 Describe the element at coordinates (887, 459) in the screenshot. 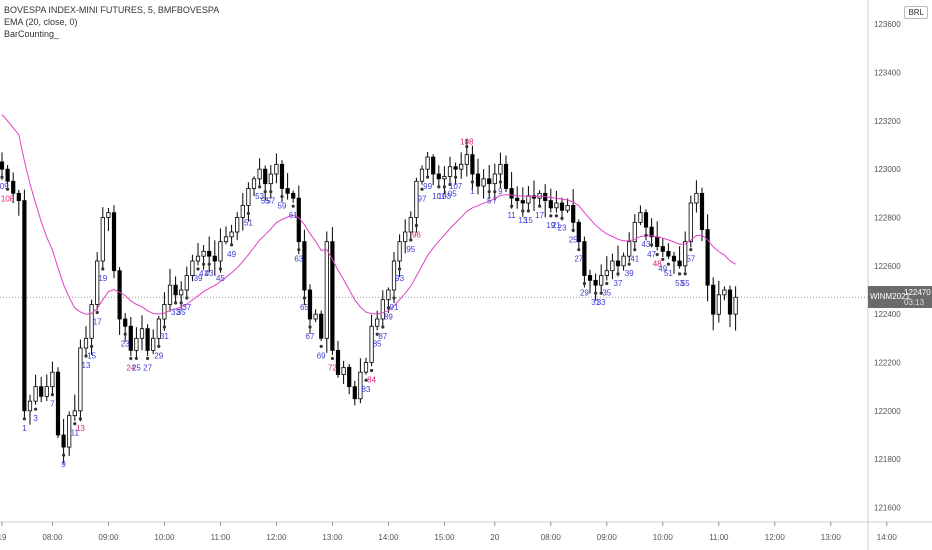

I see `price-tick-label: 121800` at that location.